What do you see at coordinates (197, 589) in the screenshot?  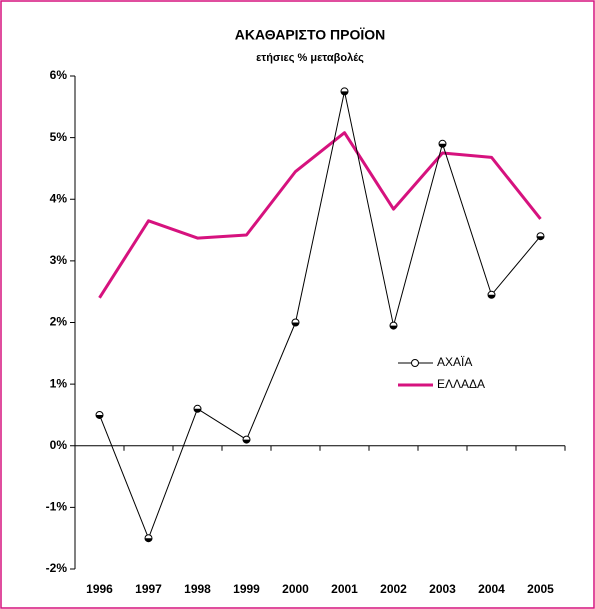 I see `x-tick-label: 1998` at bounding box center [197, 589].